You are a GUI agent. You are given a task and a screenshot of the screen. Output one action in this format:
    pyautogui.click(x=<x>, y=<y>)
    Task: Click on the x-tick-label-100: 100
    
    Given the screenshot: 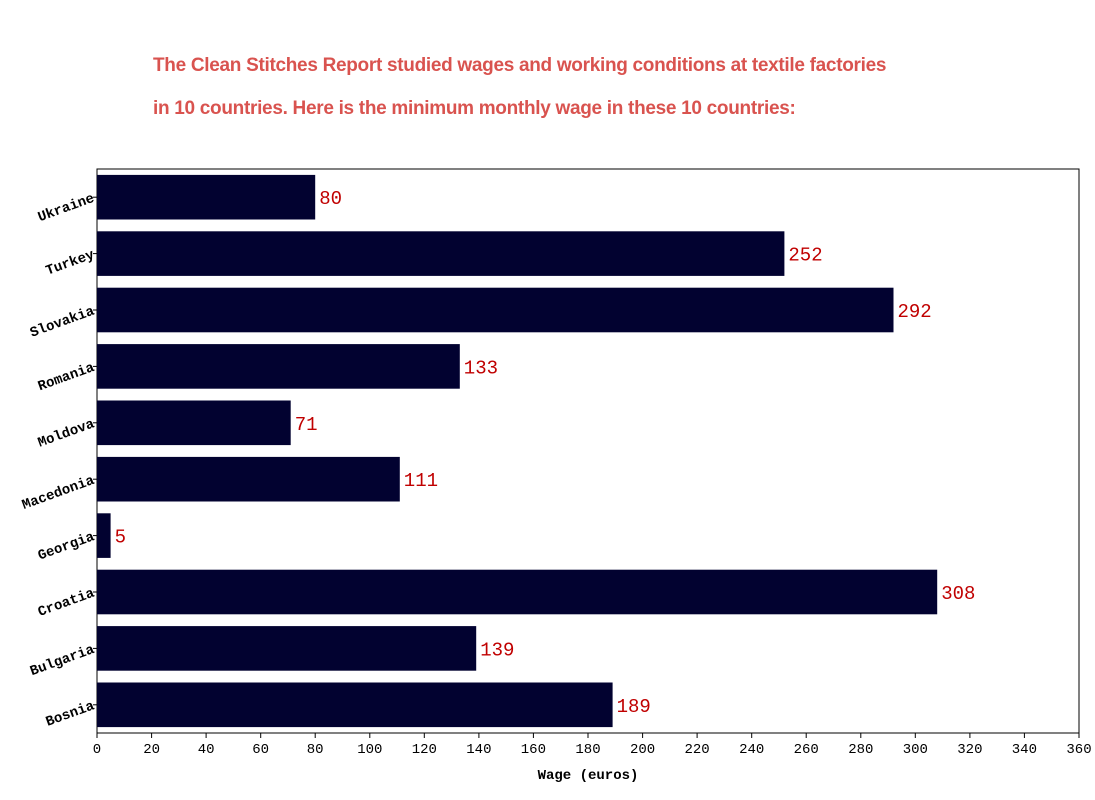 What is the action you would take?
    pyautogui.click(x=369, y=750)
    